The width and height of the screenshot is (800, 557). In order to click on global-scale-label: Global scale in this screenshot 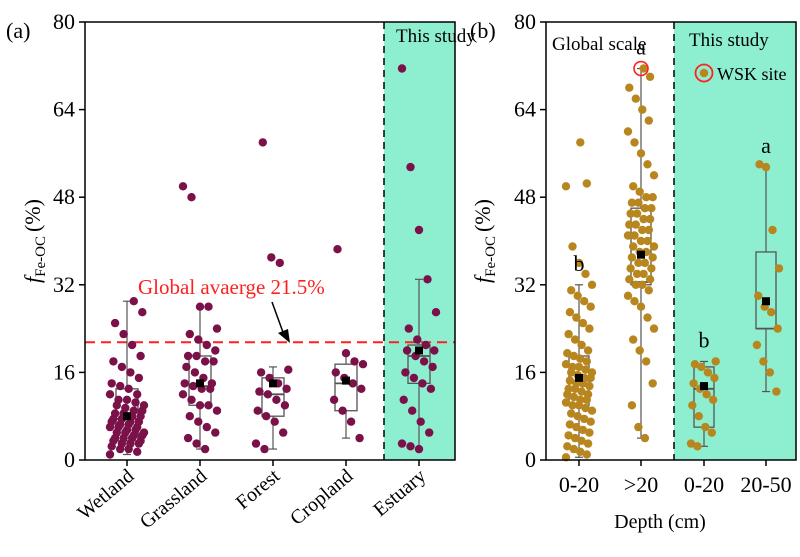, I will do `click(599, 44)`.